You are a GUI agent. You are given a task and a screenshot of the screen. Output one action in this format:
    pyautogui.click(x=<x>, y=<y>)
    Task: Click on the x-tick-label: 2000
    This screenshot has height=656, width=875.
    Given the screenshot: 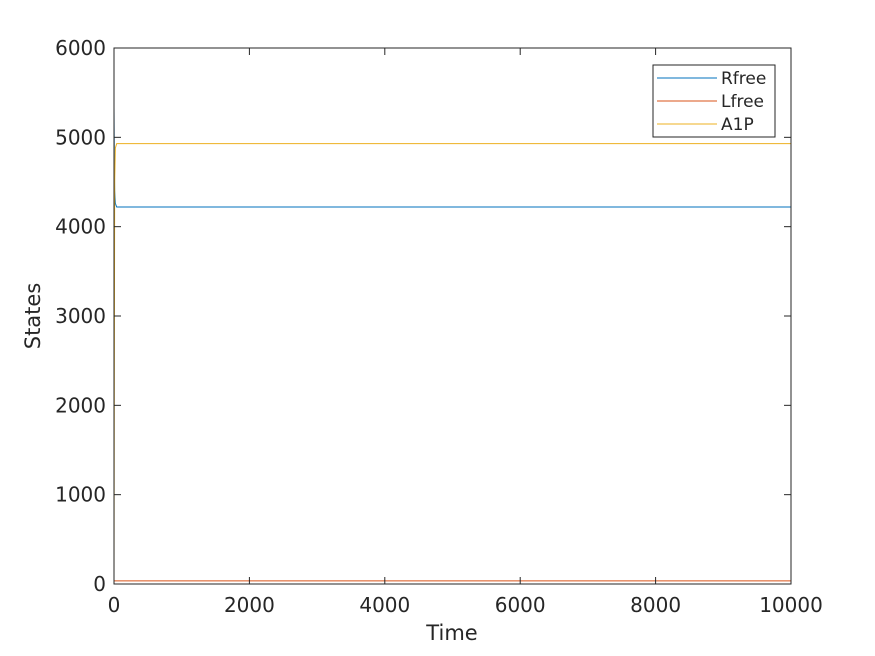 What is the action you would take?
    pyautogui.click(x=249, y=605)
    